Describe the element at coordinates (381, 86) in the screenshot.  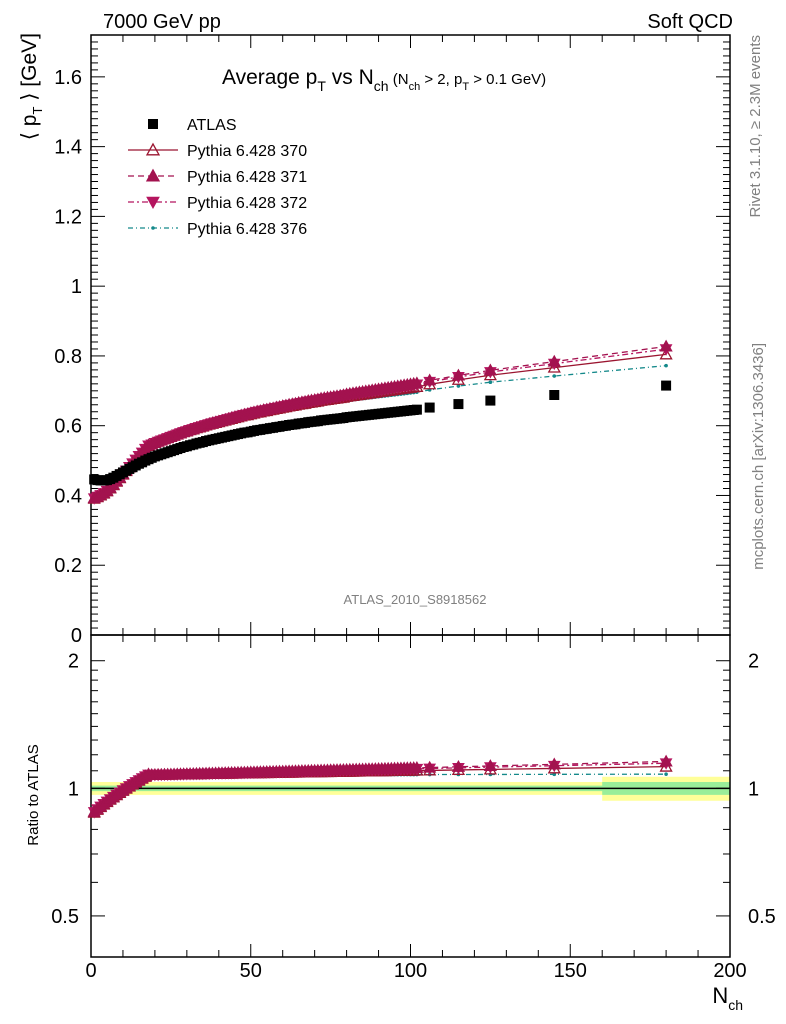
I see `title-sub-ch: ch` at that location.